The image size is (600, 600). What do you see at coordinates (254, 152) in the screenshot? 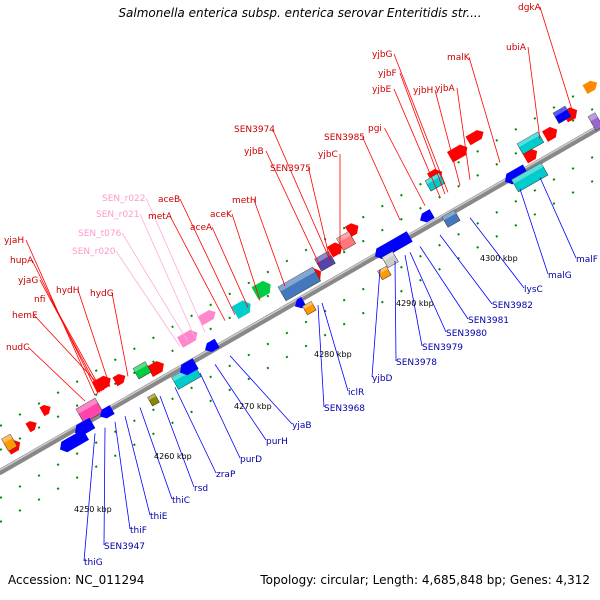
I see `gene-label-yjbb: yjbB` at bounding box center [254, 152].